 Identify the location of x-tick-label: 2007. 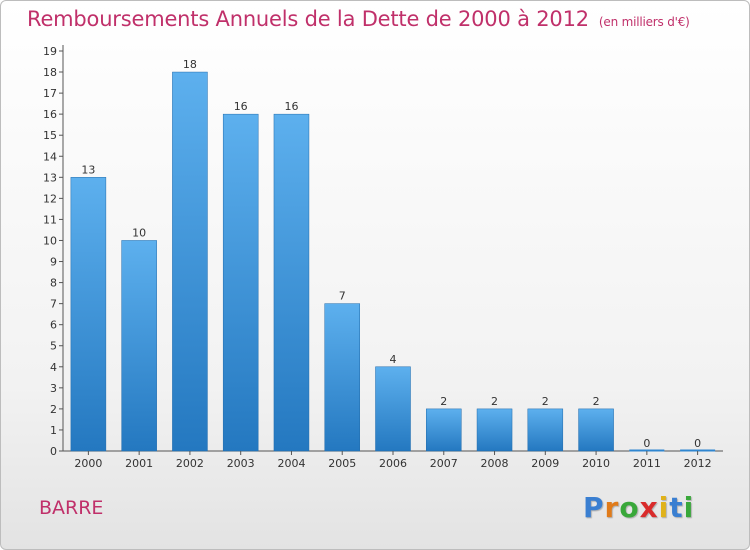
(444, 463).